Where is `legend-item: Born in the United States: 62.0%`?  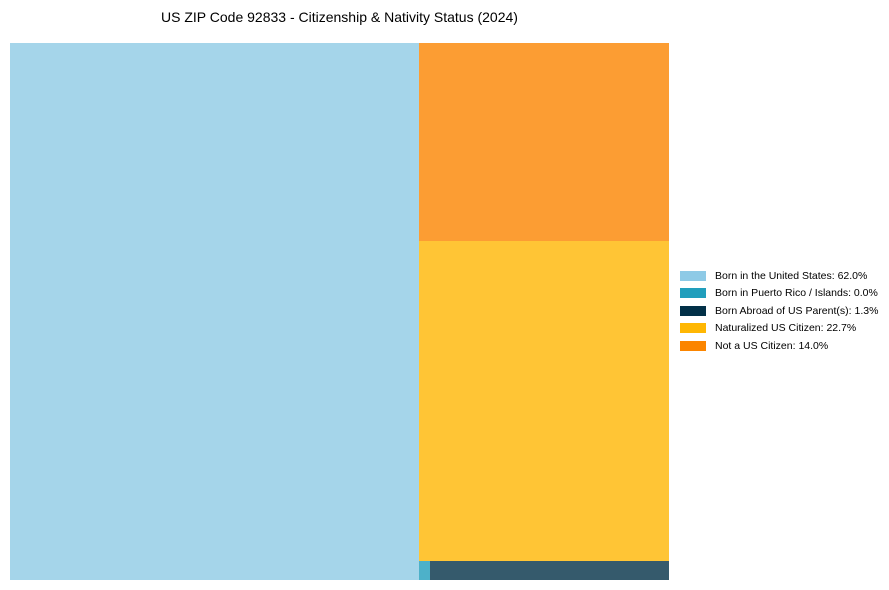
legend-item: Born in the United States: 62.0% is located at coordinates (779, 276).